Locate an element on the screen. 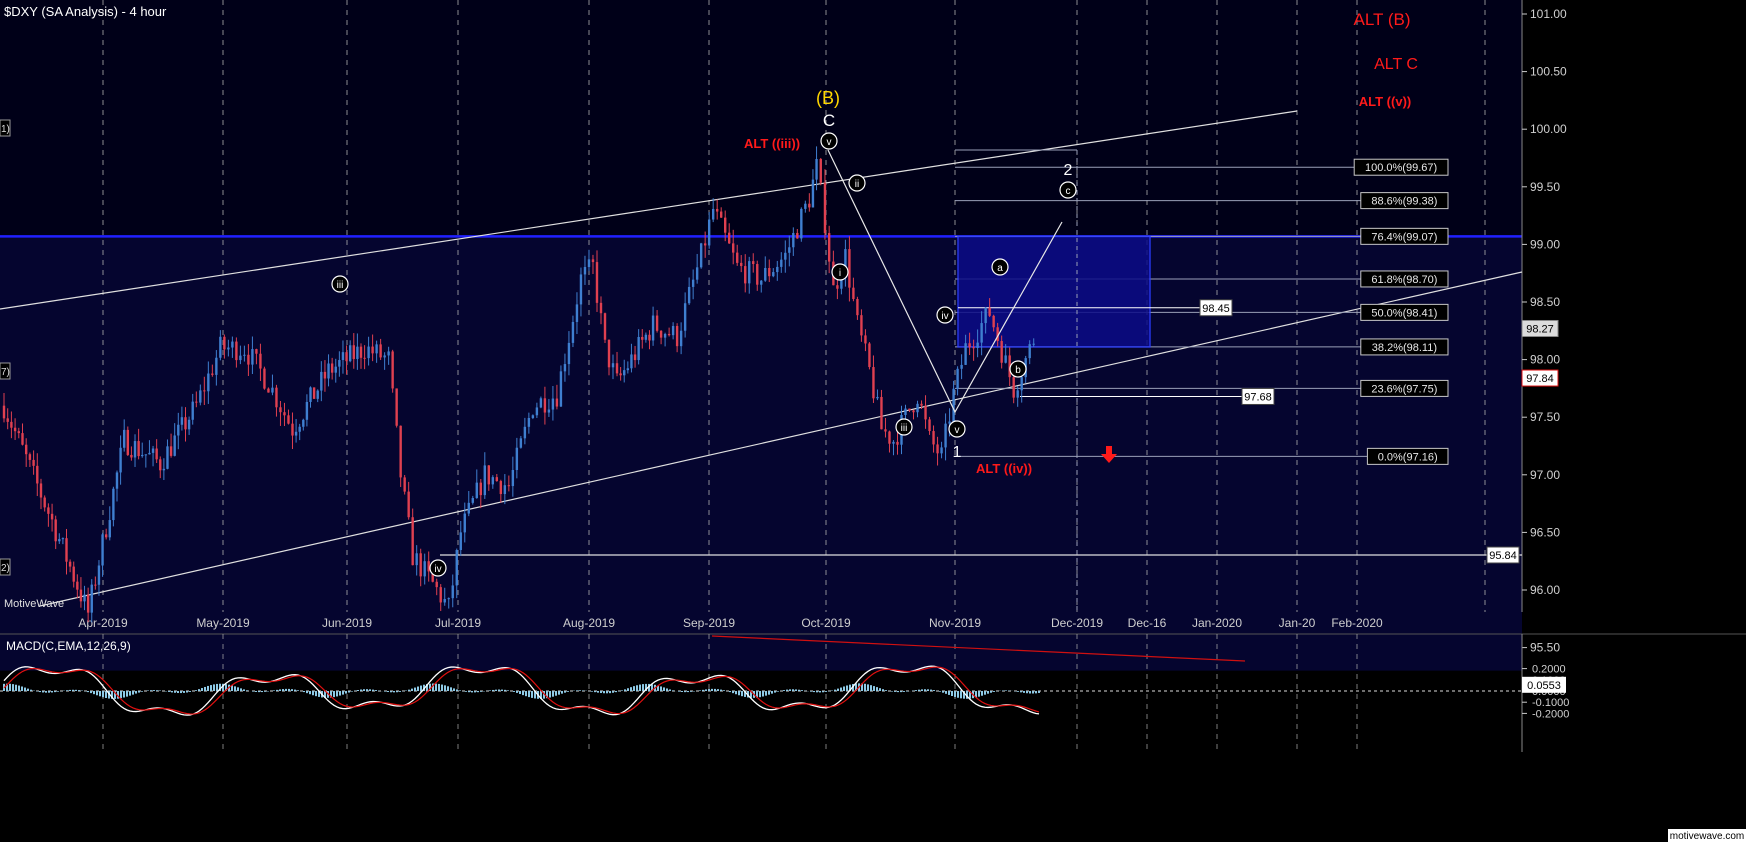 The image size is (1746, 842). price-tick-label: 100.50 is located at coordinates (1548, 72).